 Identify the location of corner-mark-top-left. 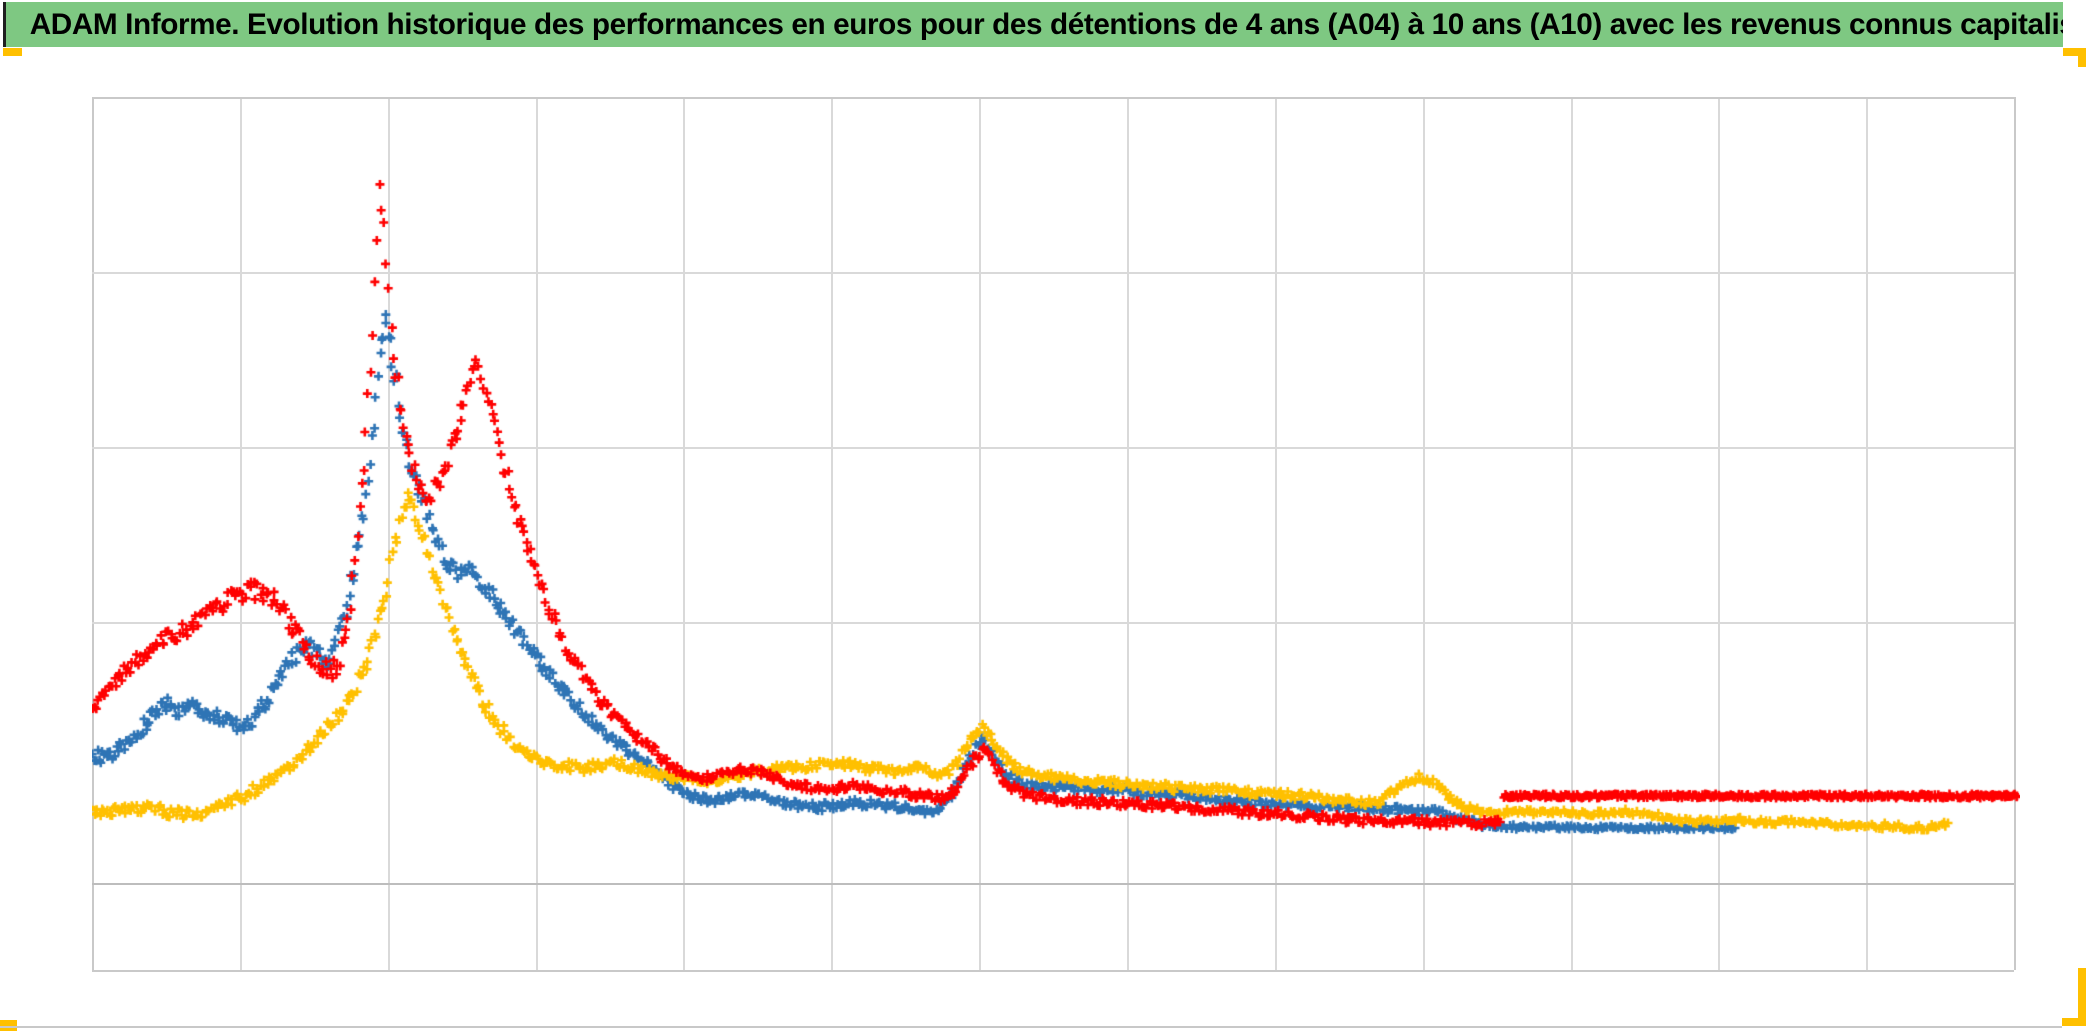
(12, 52).